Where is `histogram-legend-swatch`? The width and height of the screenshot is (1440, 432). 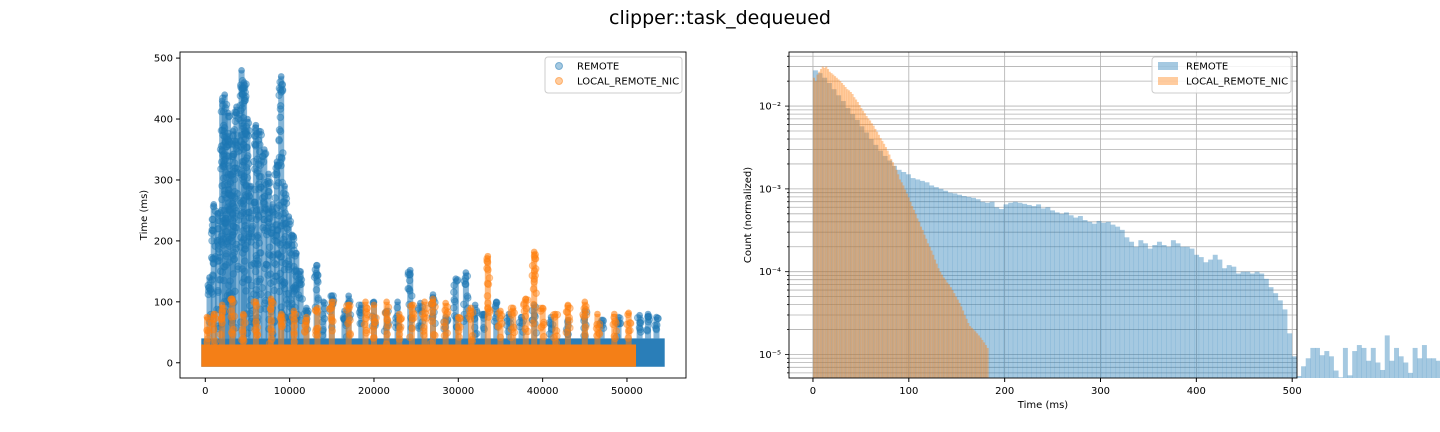 histogram-legend-swatch is located at coordinates (1168, 81).